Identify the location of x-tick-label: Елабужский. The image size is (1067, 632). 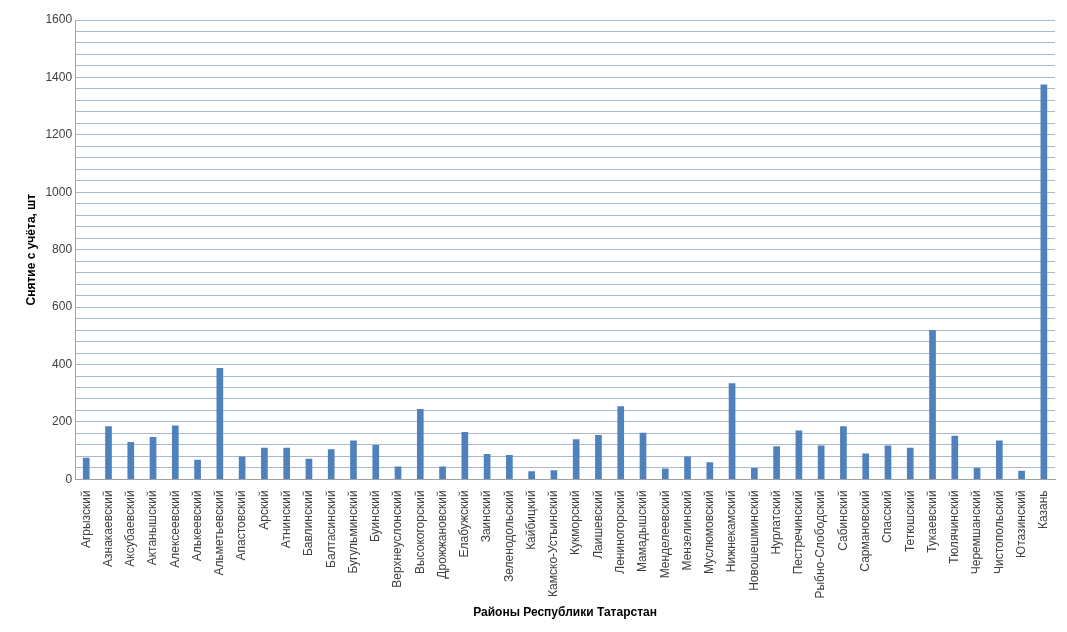
(464, 524).